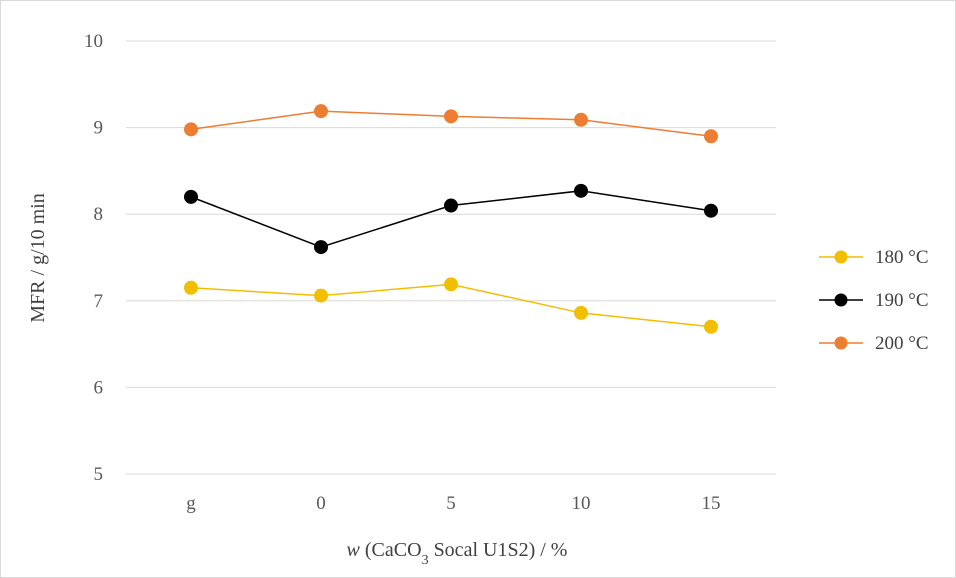 The height and width of the screenshot is (578, 956). I want to click on legend-label: 180 °C, so click(902, 257).